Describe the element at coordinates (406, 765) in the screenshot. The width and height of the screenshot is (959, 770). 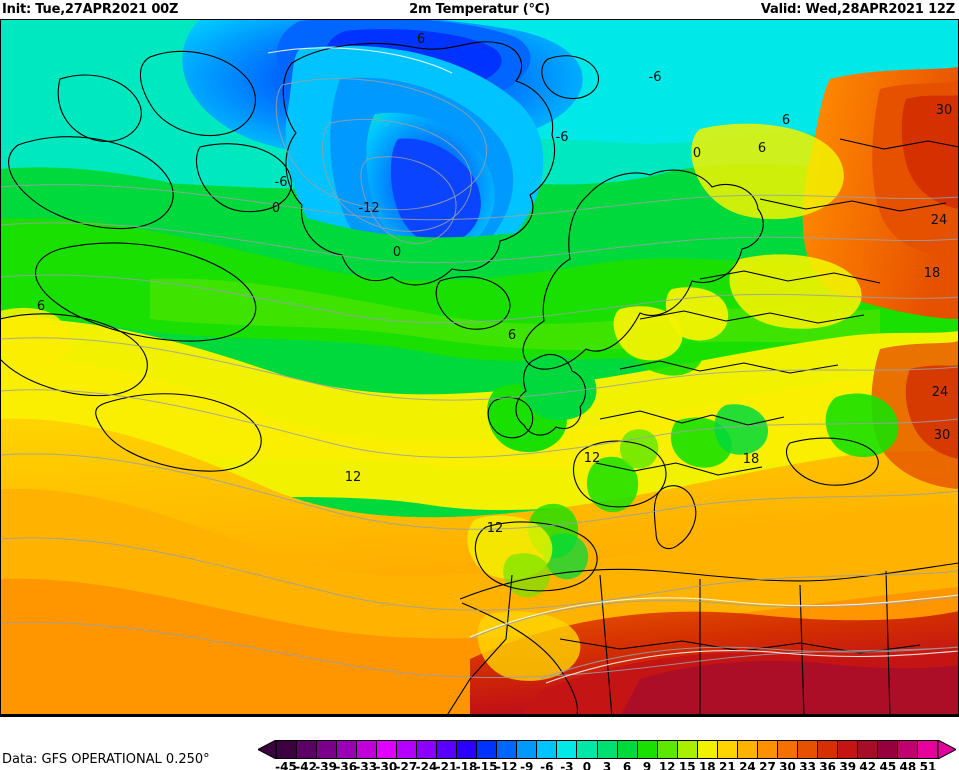
I see `colorbar-tick: -27` at that location.